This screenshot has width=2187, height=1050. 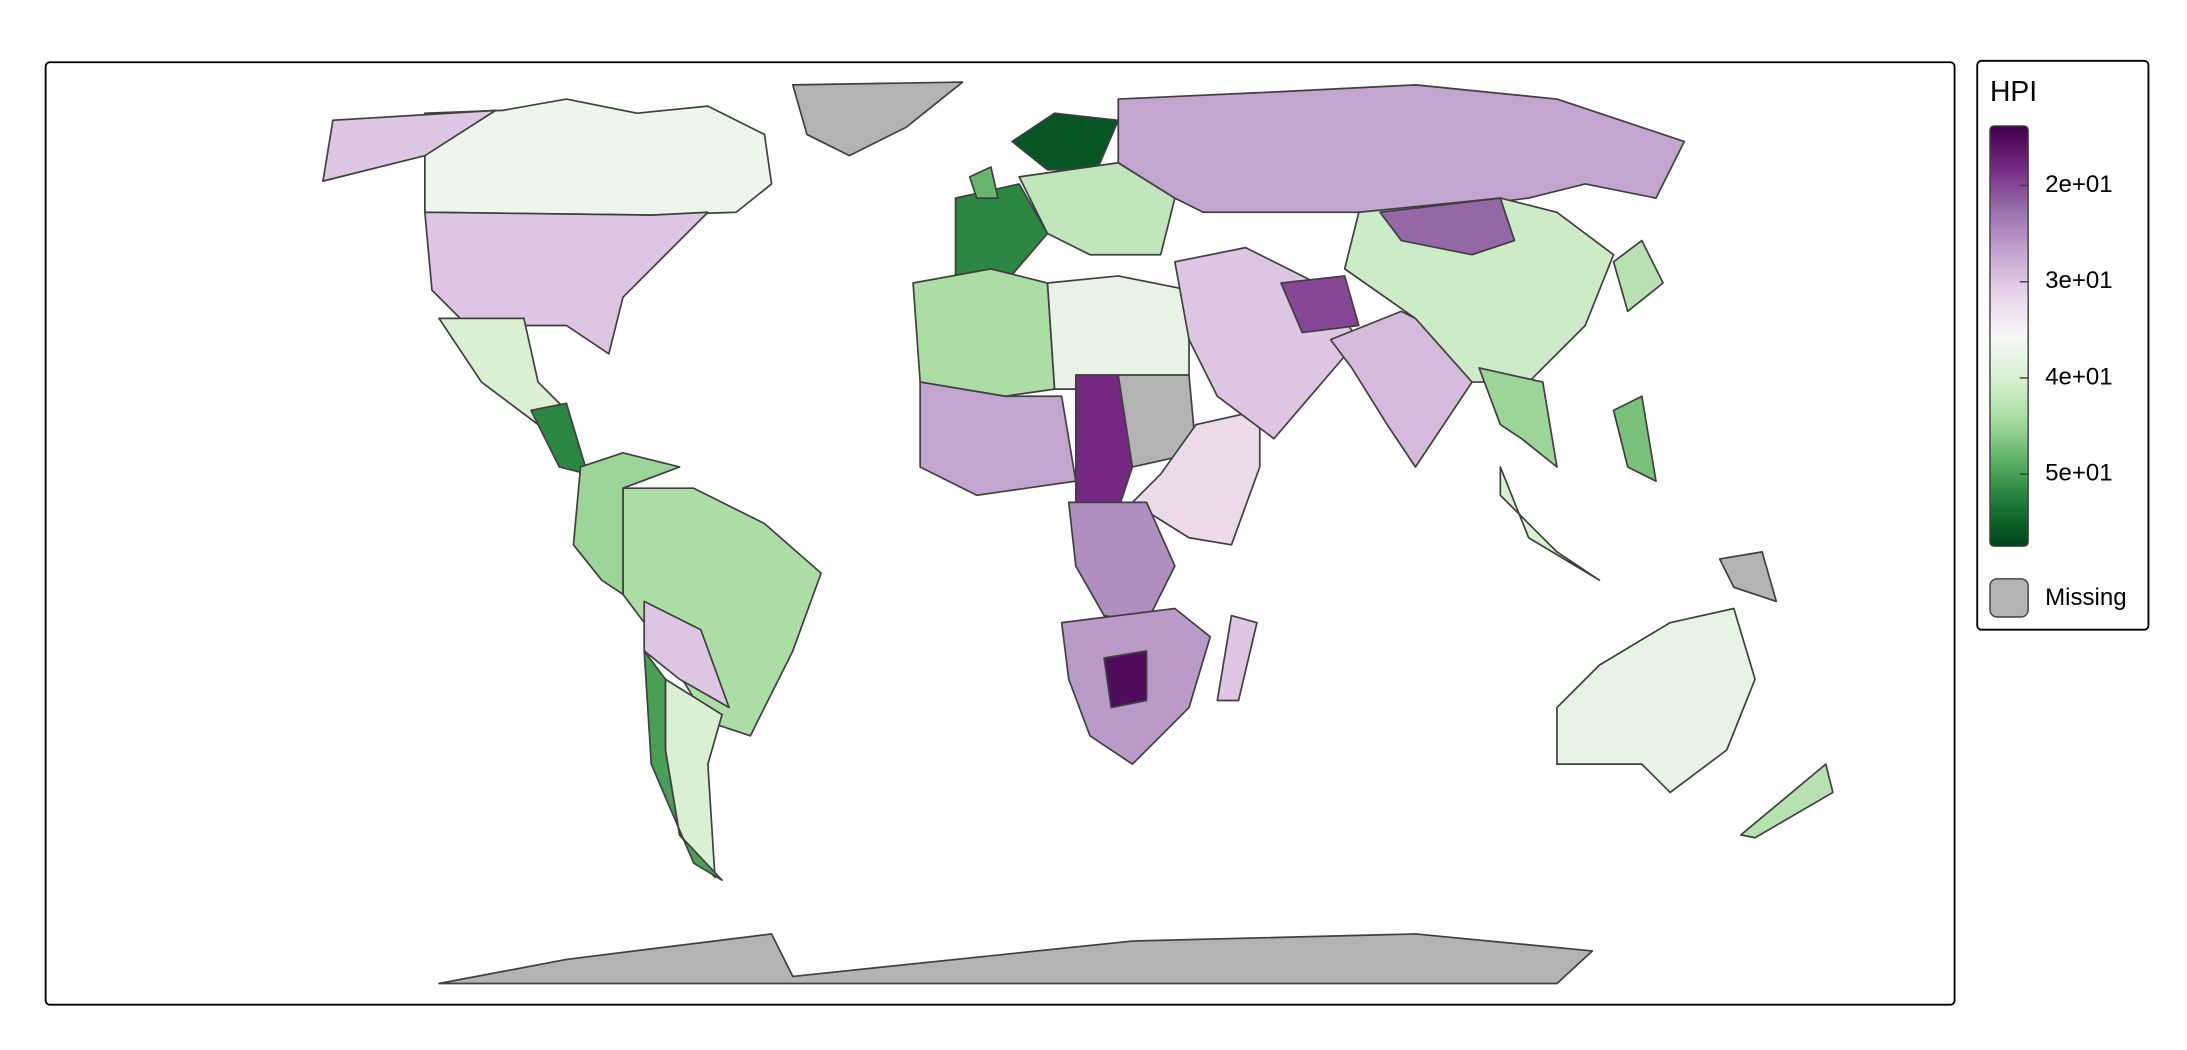 What do you see at coordinates (2079, 376) in the screenshot?
I see `tick-label: 4e+01` at bounding box center [2079, 376].